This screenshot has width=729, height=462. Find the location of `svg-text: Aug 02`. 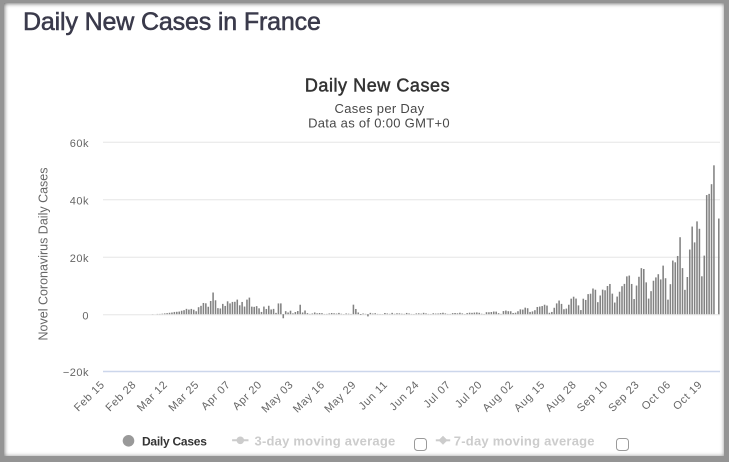

svg-text: Aug 02 is located at coordinates (499, 397).